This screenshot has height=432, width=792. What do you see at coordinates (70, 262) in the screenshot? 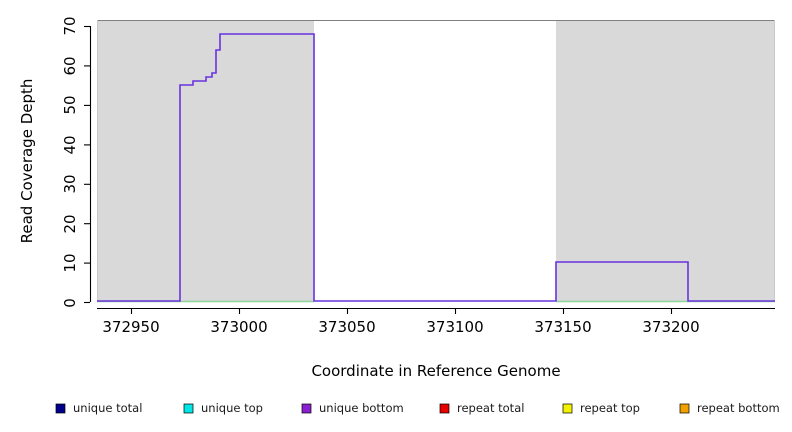
I see `y-tick-label: 10` at bounding box center [70, 262].